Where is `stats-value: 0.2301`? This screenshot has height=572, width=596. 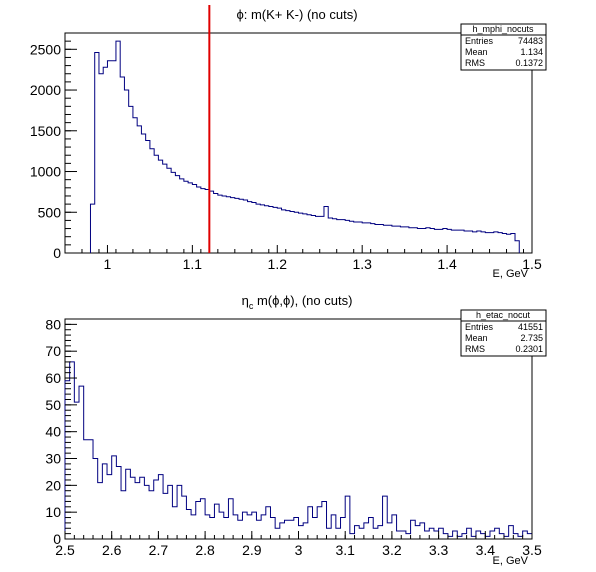
stats-value: 0.2301 is located at coordinates (529, 349).